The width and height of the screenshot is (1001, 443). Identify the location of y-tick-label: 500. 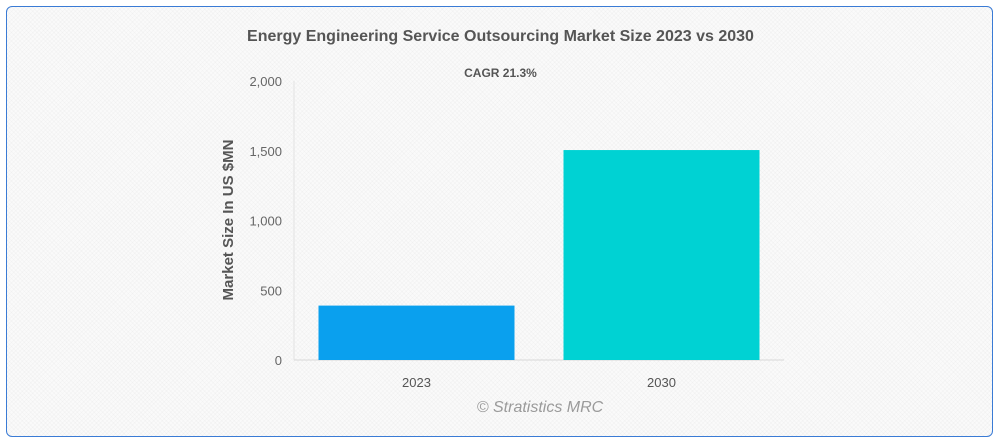
(271, 290).